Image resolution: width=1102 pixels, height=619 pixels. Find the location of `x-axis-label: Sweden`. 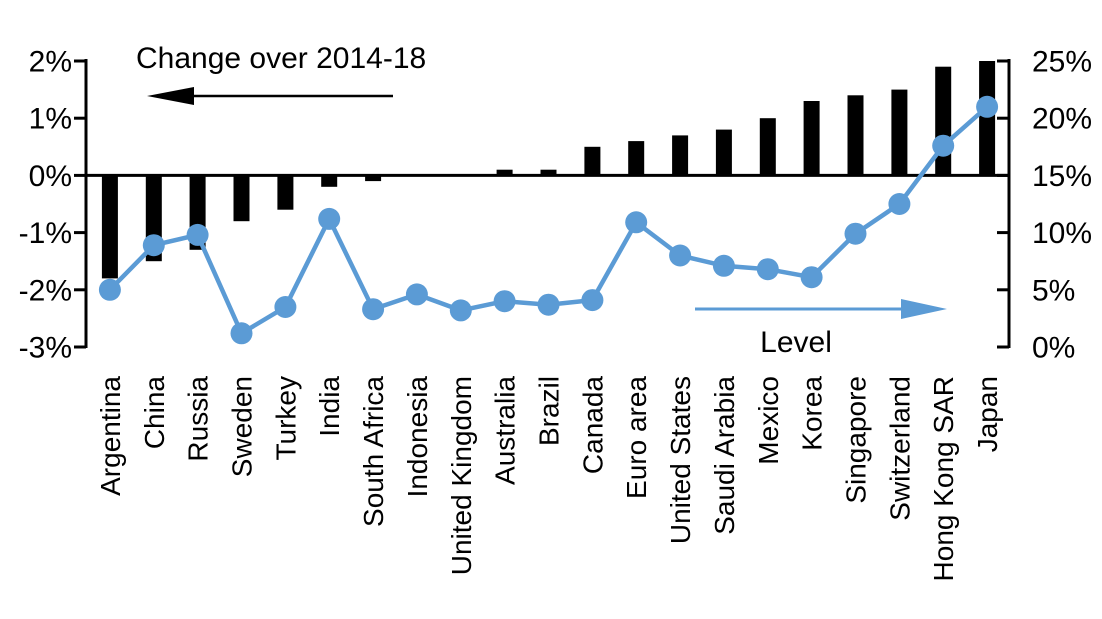

x-axis-label: Sweden is located at coordinates (242, 426).